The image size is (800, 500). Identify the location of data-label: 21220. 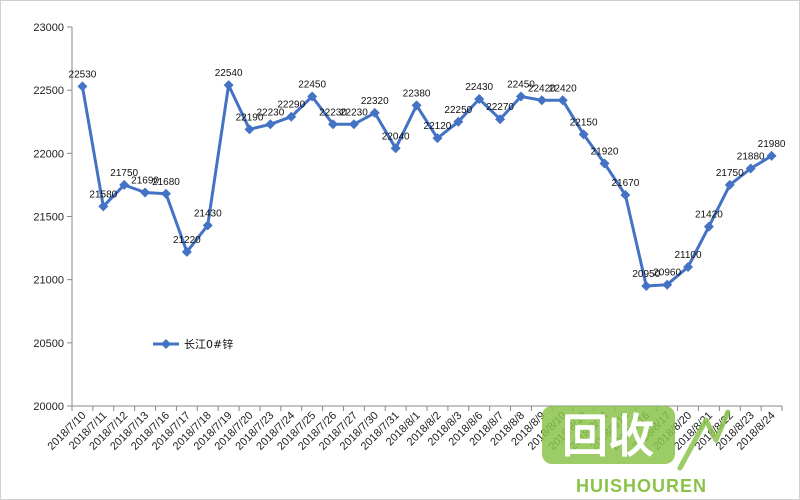
(187, 240).